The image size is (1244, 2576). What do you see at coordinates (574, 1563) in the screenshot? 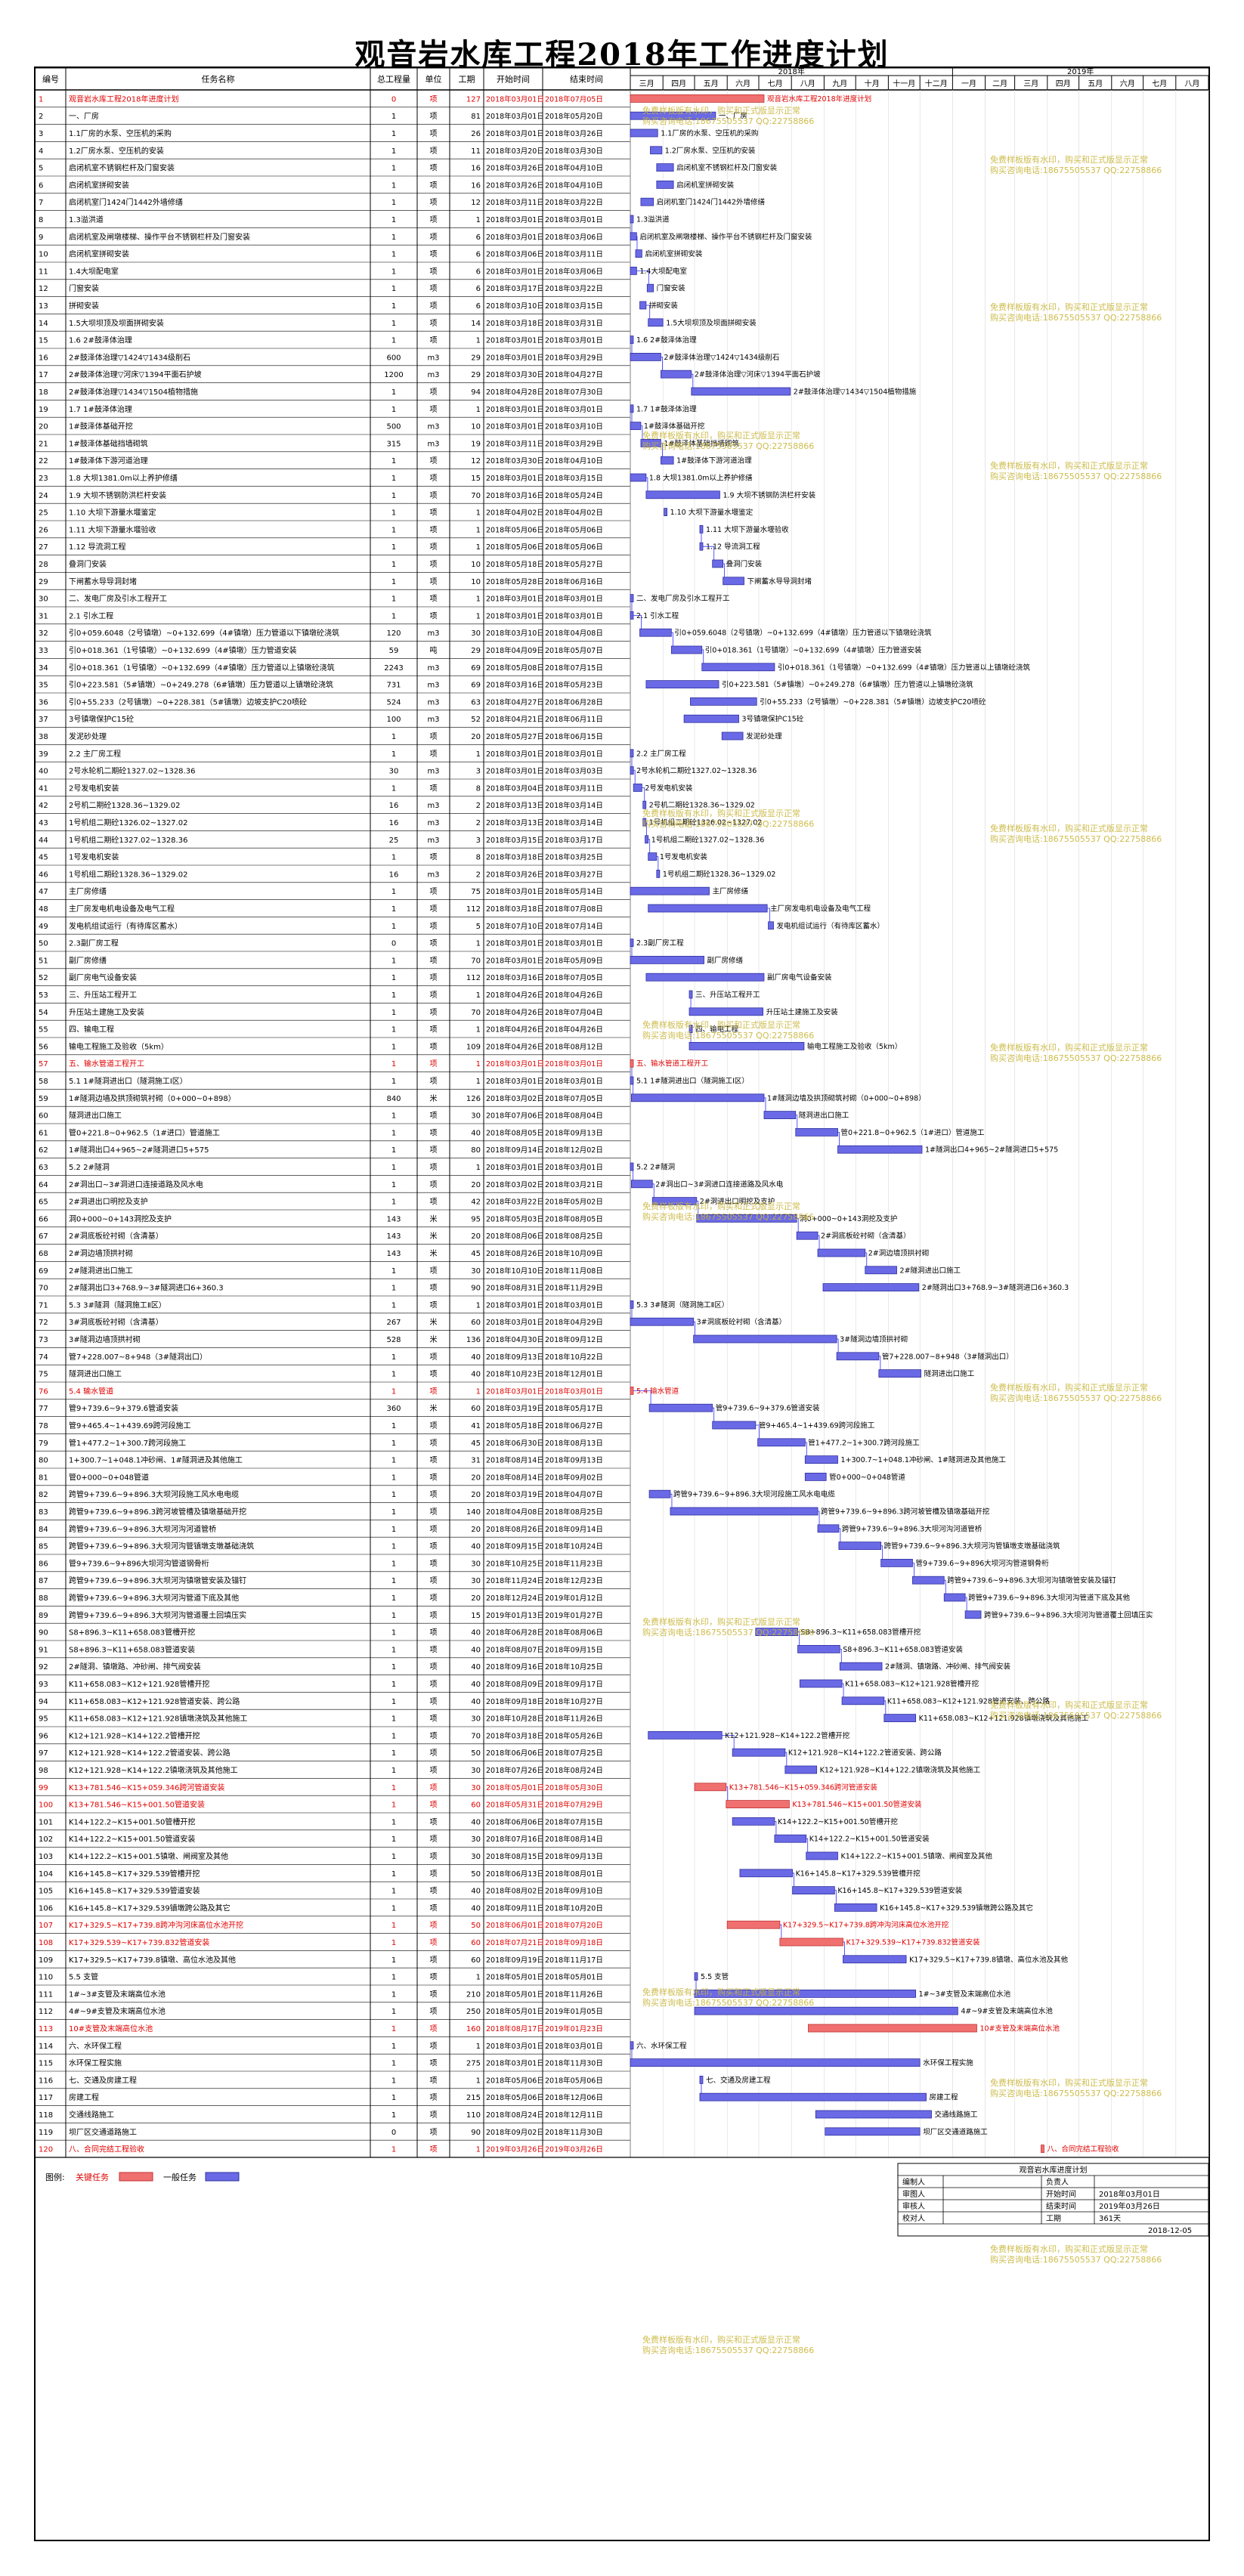
I see `row-end: 2018年11月23日` at bounding box center [574, 1563].